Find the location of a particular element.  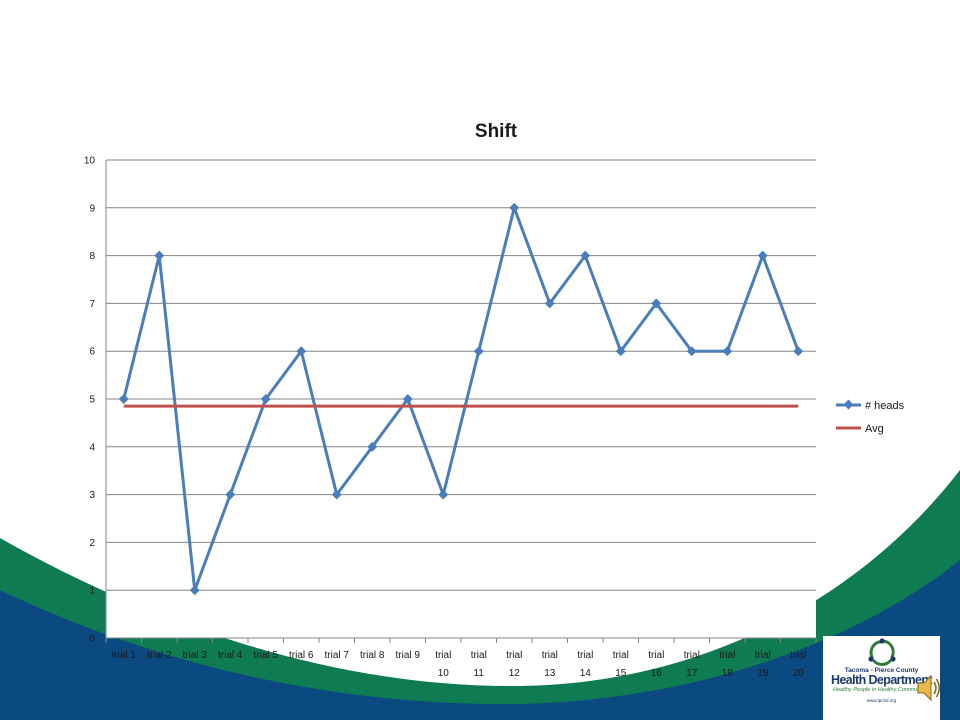

x-tick-label: trial 3 is located at coordinates (195, 655).